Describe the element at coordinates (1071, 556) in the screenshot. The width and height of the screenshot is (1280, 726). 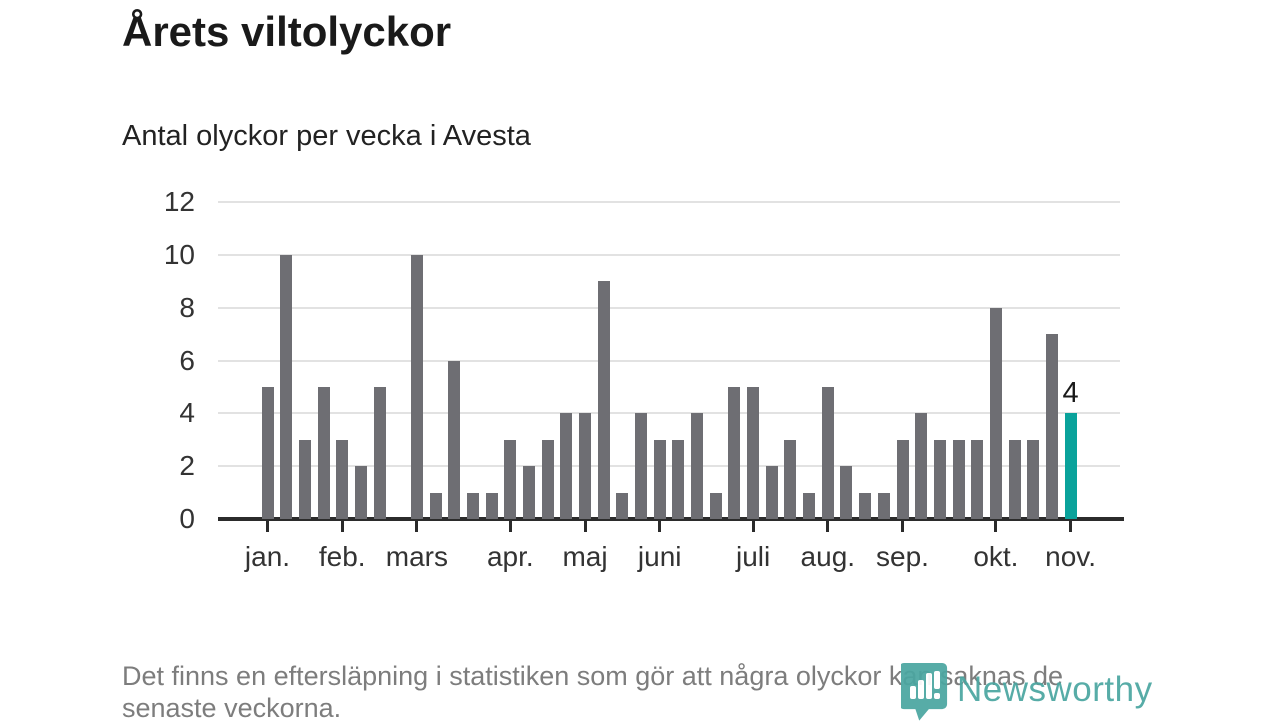
I see `month-label: nov.` at that location.